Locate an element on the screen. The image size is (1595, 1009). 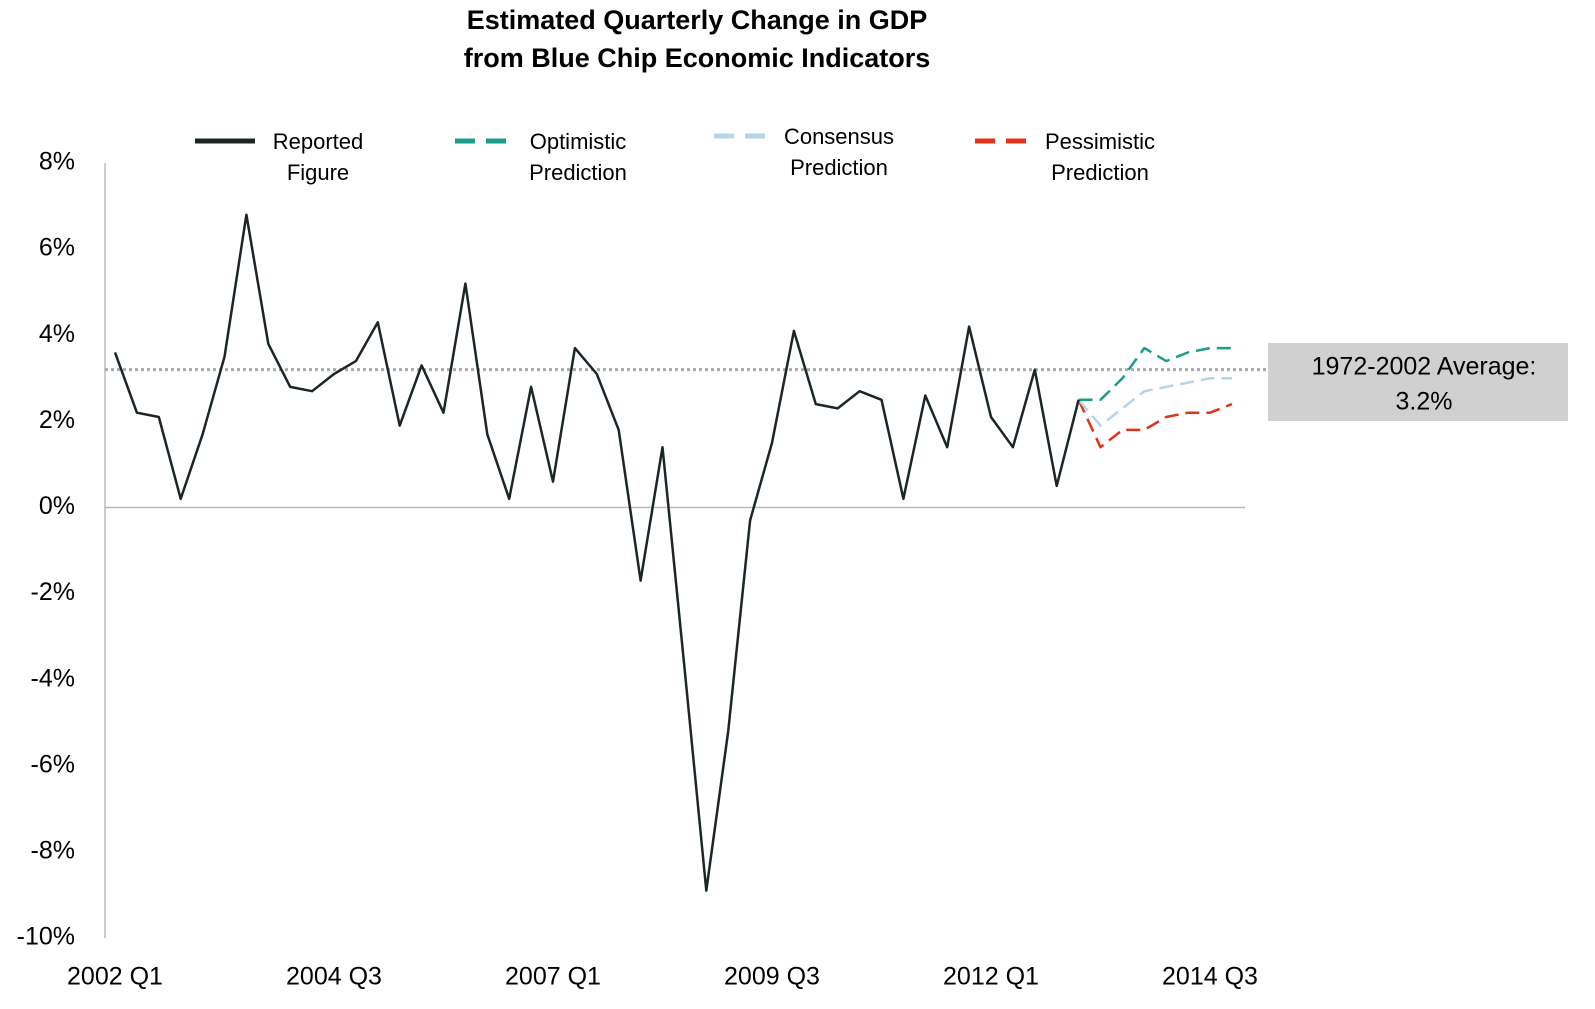
annotation-text: 1972-2002 Average: is located at coordinates (1424, 367).